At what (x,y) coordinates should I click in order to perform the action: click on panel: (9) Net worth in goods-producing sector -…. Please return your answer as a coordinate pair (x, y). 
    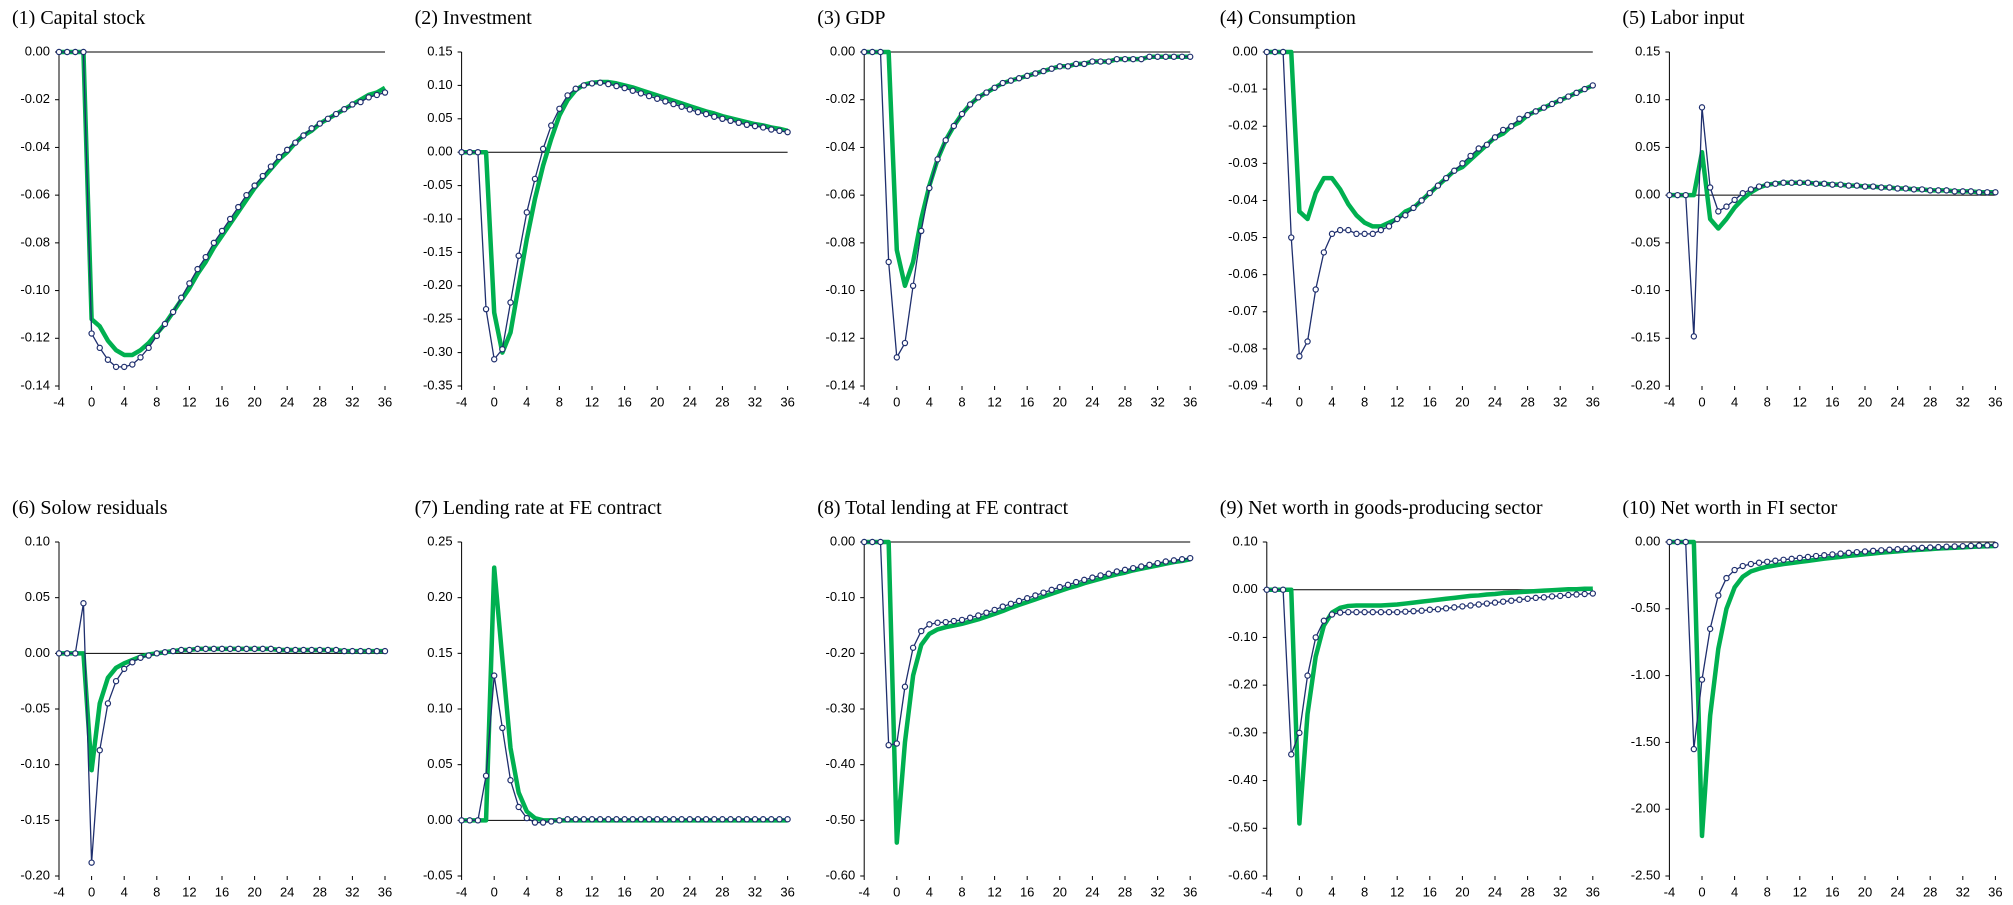
    Looking at the image, I should click on (1410, 698).